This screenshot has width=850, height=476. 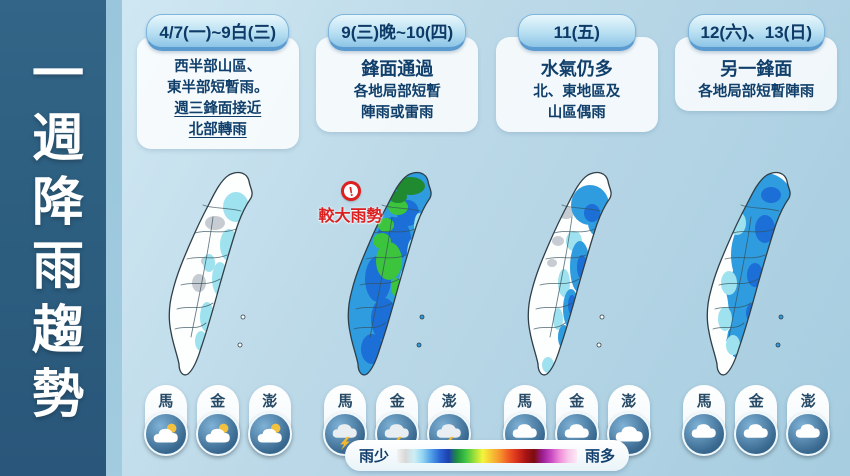 I want to click on rain-legend: 雨少 雨多, so click(x=487, y=455).